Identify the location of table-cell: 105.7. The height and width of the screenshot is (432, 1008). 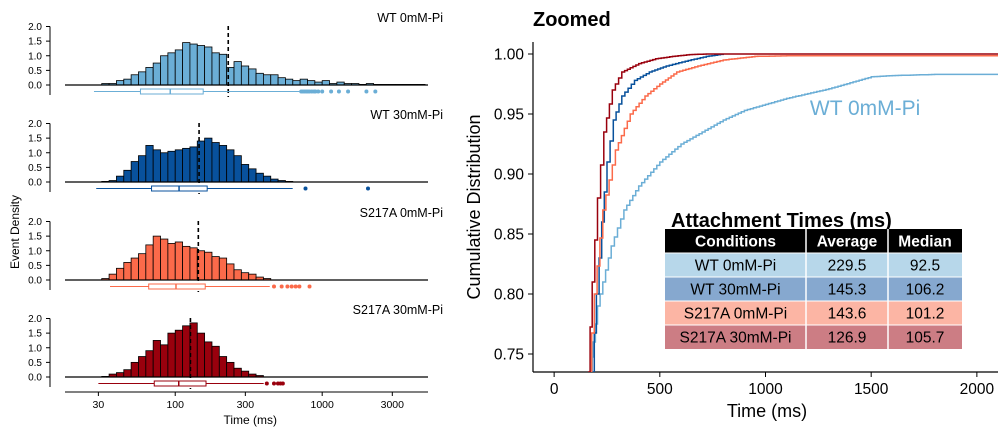
(925, 338).